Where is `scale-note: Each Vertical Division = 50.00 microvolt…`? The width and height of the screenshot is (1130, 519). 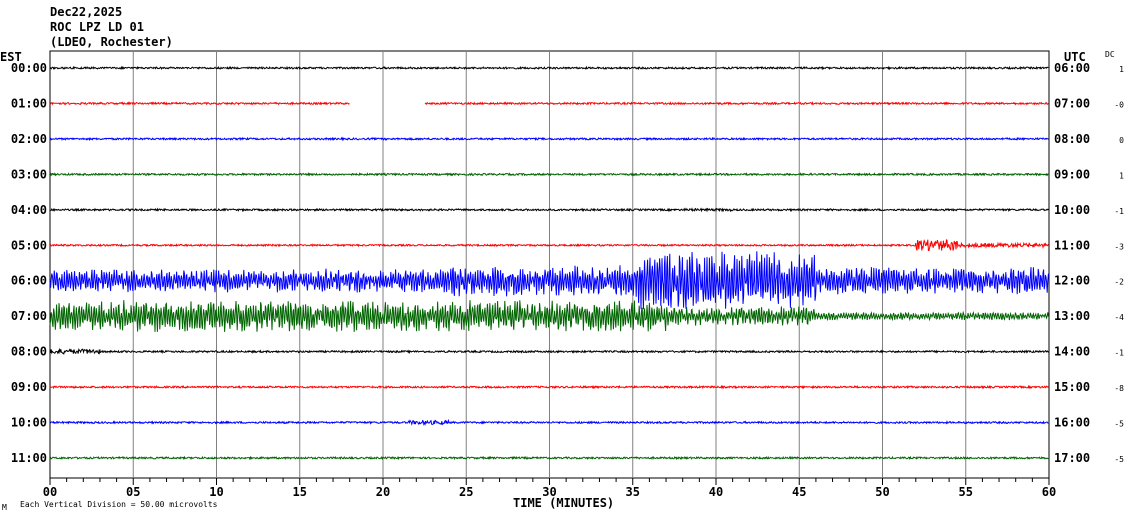
scale-note: Each Vertical Division = 50.00 microvolt… is located at coordinates (119, 504).